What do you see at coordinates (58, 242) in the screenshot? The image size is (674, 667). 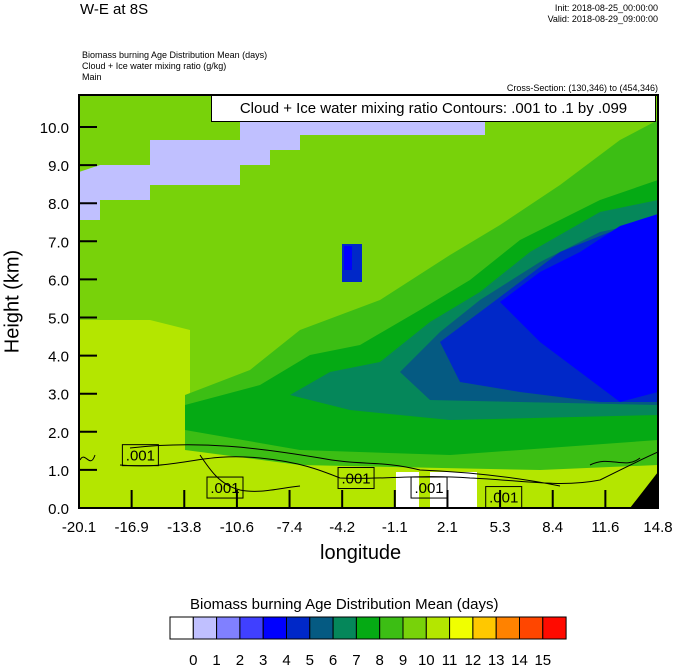 I see `y-tick-label: 7.0` at bounding box center [58, 242].